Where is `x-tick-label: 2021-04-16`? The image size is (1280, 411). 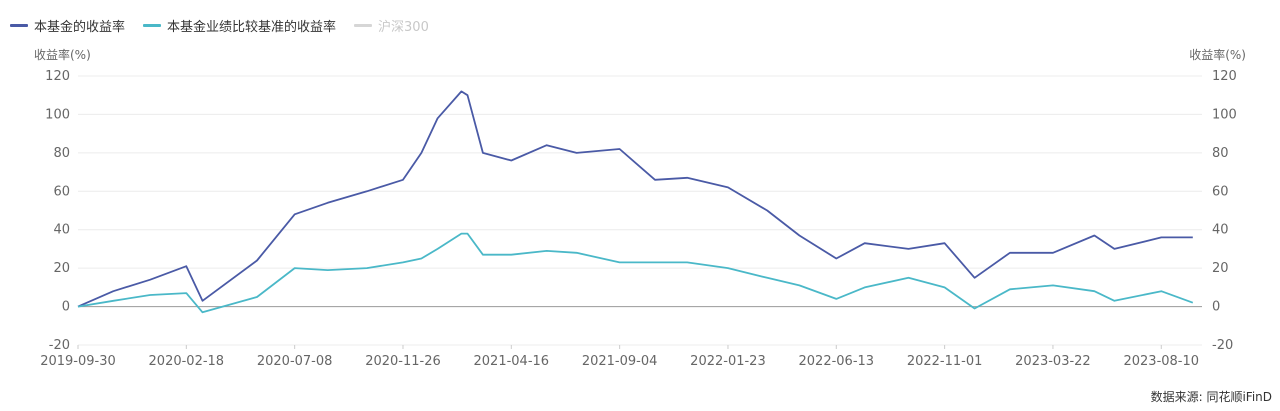 x-tick-label: 2021-04-16 is located at coordinates (512, 361).